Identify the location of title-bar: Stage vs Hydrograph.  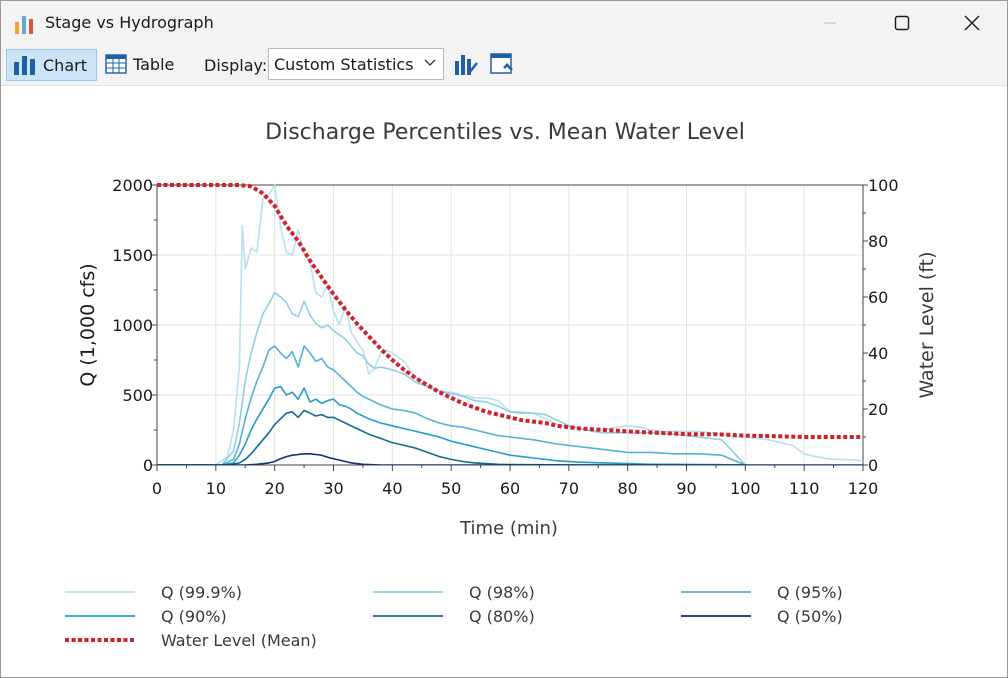
(504, 23).